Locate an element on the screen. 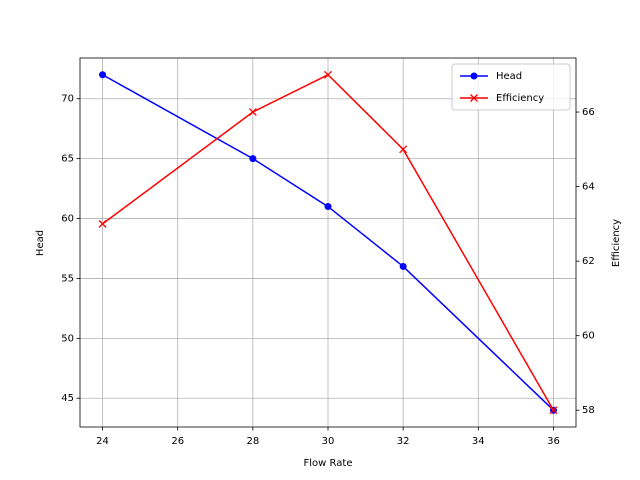 The image size is (640, 480). legend-label: Head is located at coordinates (509, 76).